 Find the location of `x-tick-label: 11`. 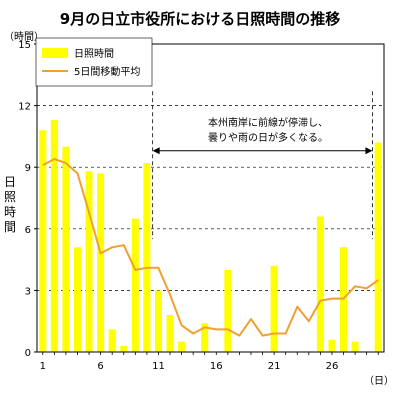

x-tick-label: 11 is located at coordinates (158, 366).